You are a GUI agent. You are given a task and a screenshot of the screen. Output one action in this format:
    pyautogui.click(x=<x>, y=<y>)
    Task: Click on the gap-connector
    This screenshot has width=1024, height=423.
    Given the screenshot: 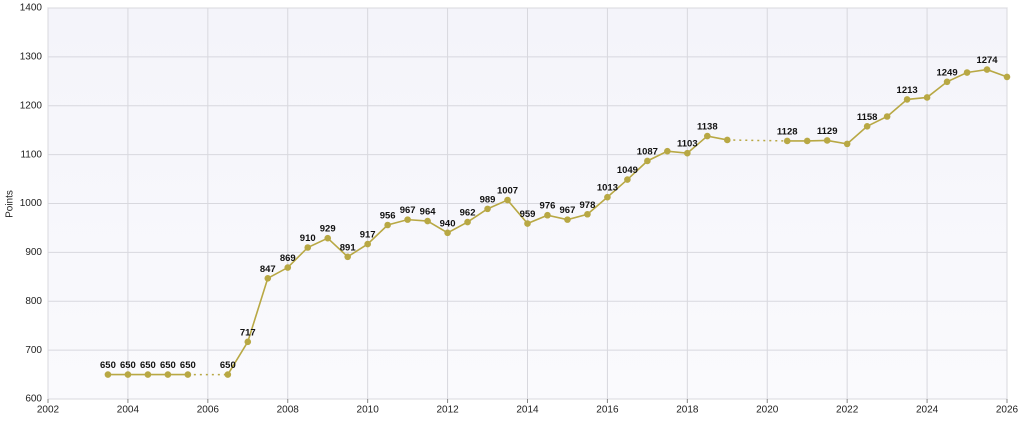 What is the action you would take?
    pyautogui.click(x=757, y=140)
    